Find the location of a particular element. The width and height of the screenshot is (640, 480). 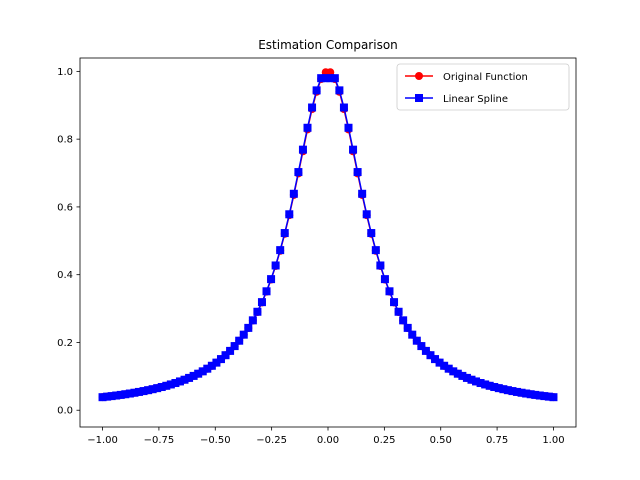

legend-label: Linear Spline is located at coordinates (475, 99).